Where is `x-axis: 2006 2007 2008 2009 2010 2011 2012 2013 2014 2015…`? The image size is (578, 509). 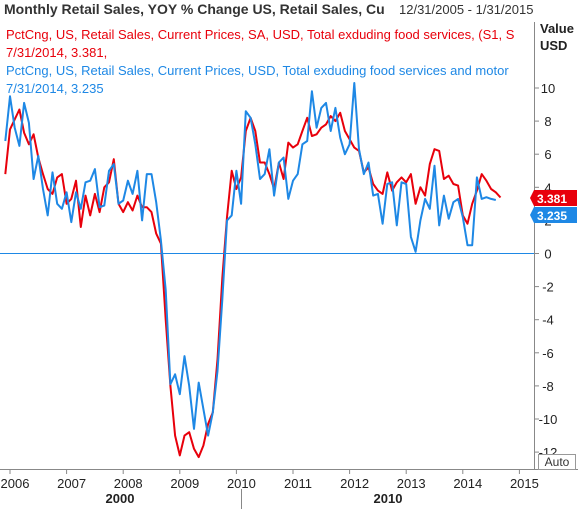 x-axis: 2006 2007 2008 2009 2010 2011 2012 2013 2014 2015… is located at coordinates (289, 489).